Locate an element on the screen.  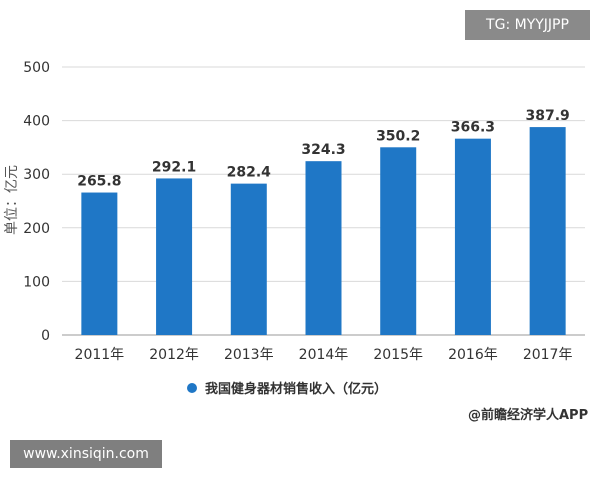
data-label: 282.4 is located at coordinates (249, 173).